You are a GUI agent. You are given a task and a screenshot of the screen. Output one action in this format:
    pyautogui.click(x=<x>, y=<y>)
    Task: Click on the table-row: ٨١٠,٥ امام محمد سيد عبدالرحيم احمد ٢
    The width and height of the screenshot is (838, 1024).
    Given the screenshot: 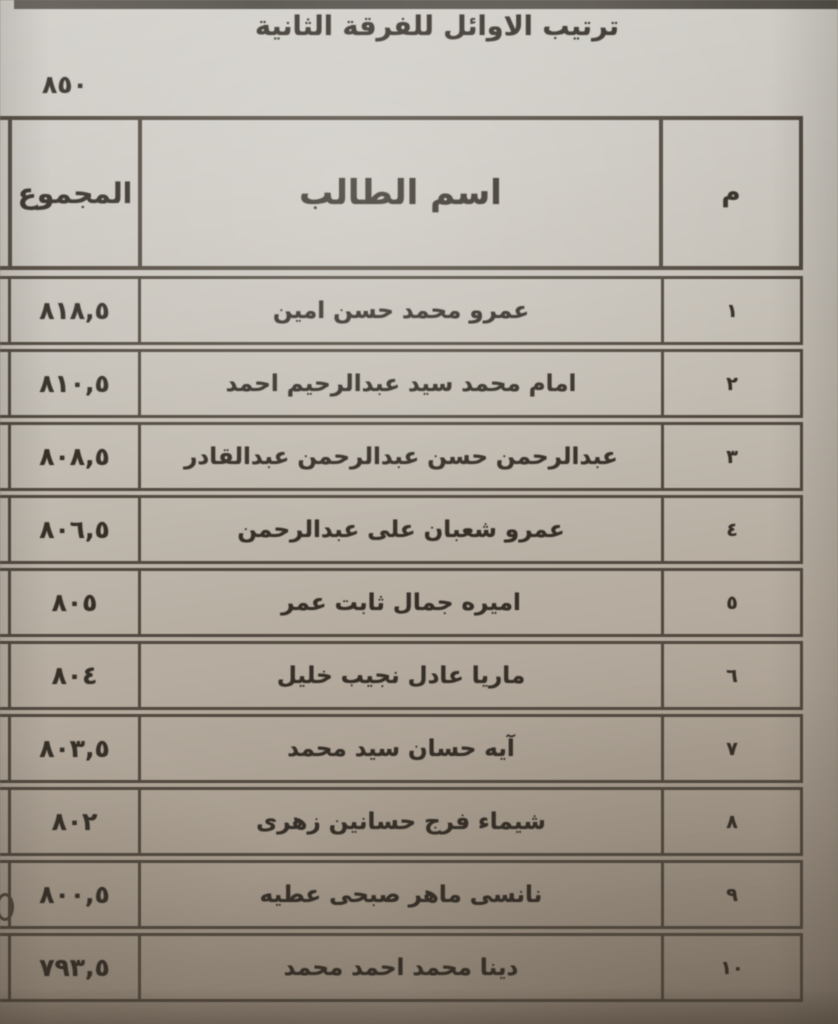 What is the action you would take?
    pyautogui.click(x=401, y=383)
    